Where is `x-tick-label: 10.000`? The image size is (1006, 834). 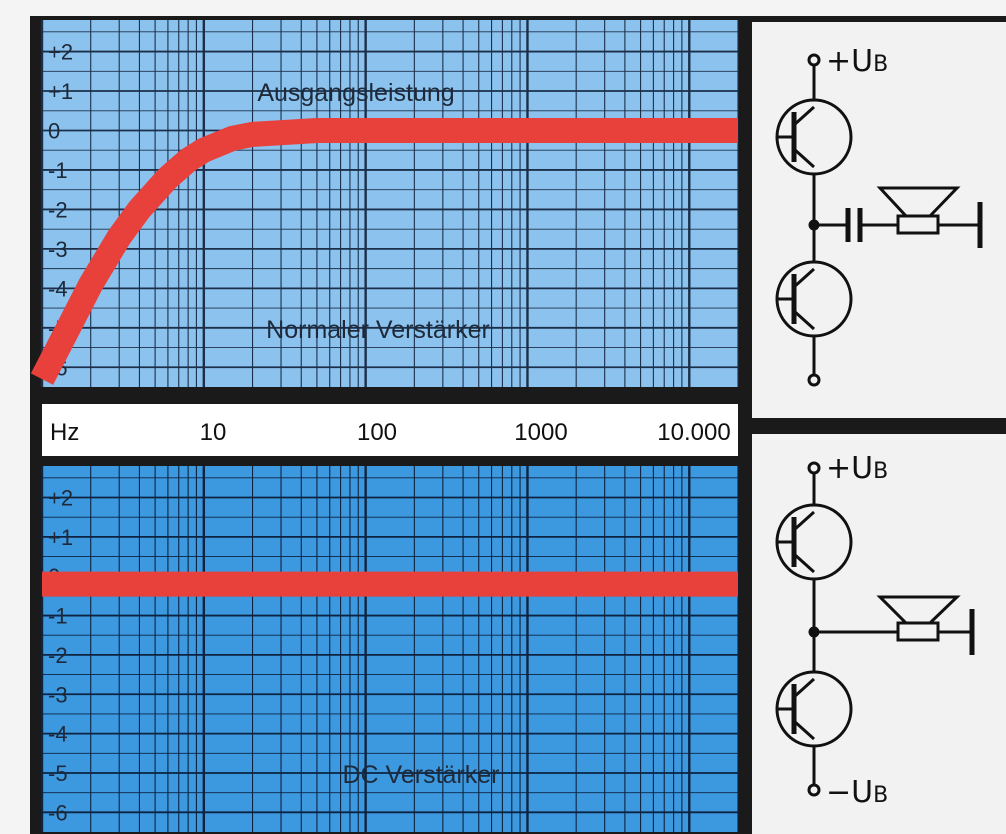 x-tick-label: 10.000 is located at coordinates (693, 432).